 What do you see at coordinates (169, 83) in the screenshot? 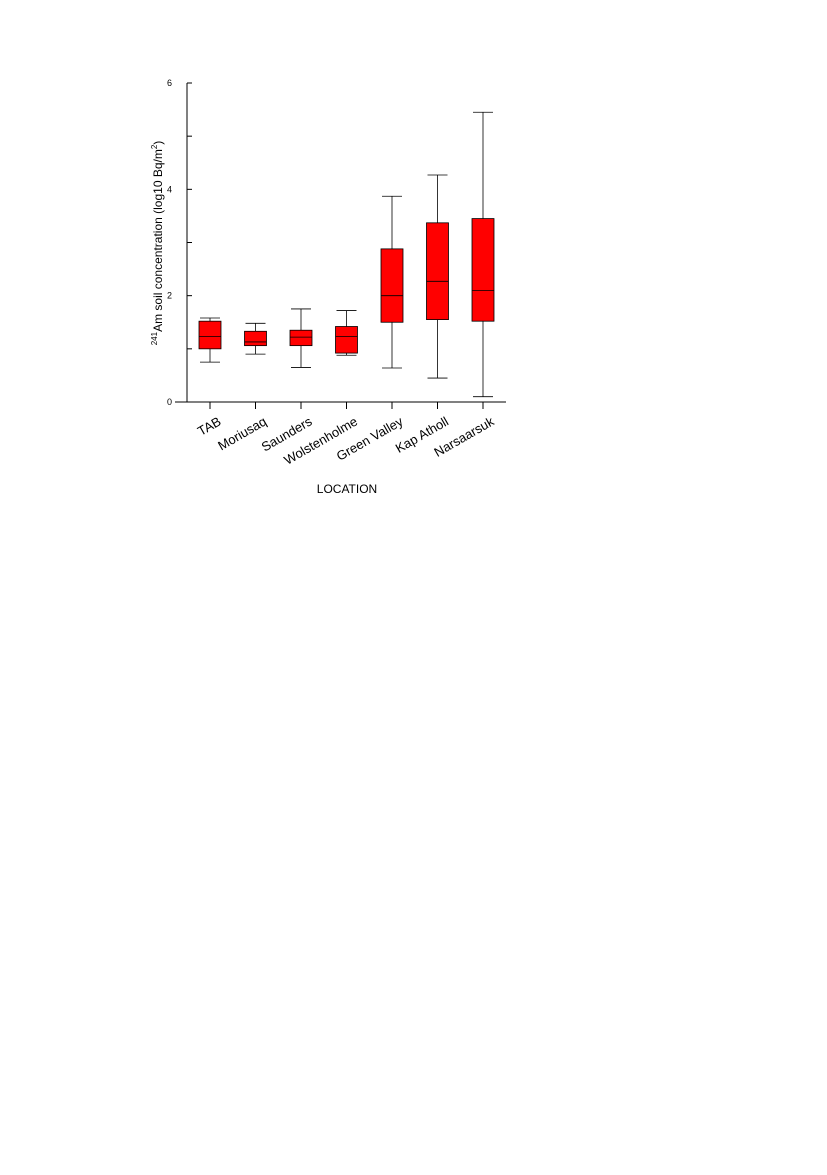
I see `y-tick-label: 6` at bounding box center [169, 83].